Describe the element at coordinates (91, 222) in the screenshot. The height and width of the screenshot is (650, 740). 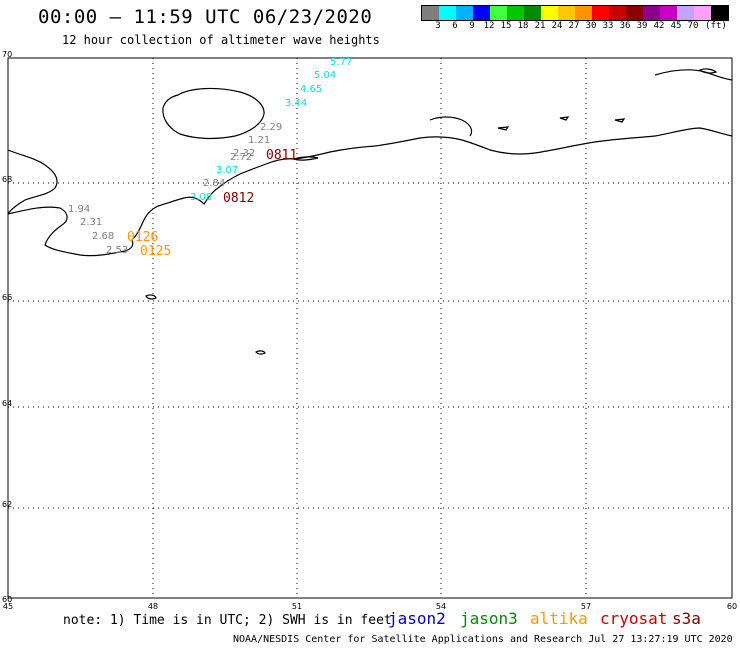
I see `swh-value: 2.31` at that location.